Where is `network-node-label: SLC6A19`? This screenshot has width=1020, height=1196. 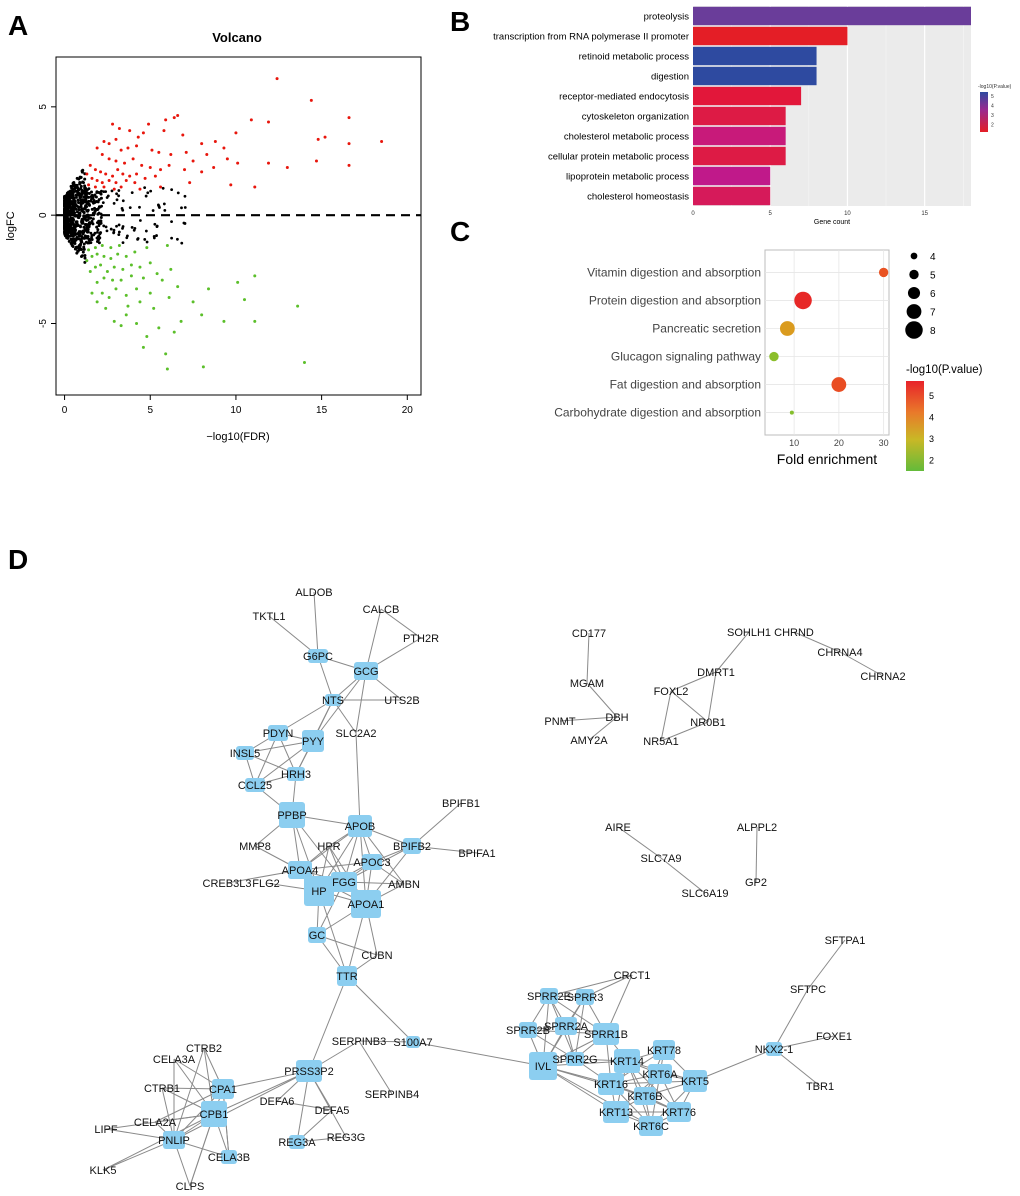 network-node-label: SLC6A19 is located at coordinates (704, 894).